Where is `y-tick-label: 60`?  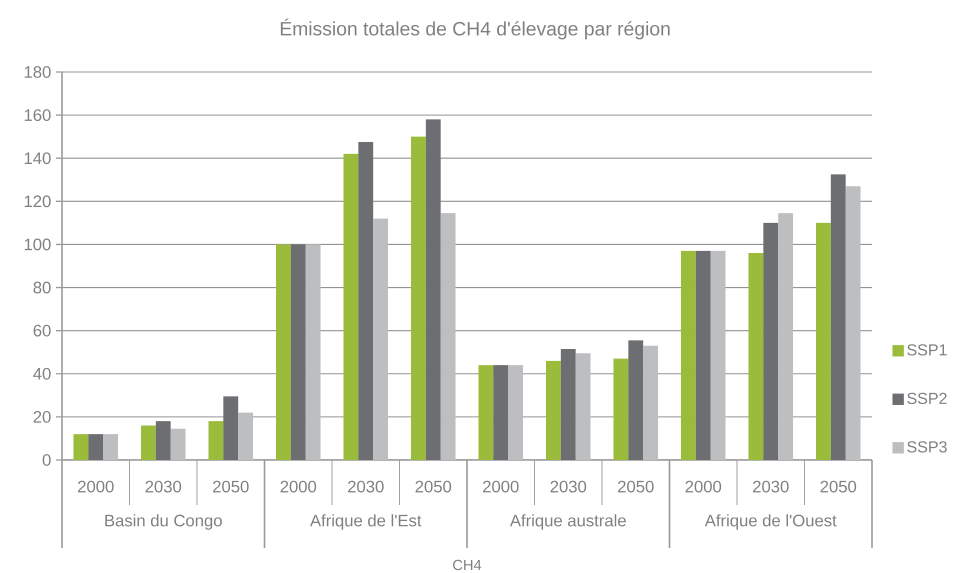
y-tick-label: 60 is located at coordinates (42, 330).